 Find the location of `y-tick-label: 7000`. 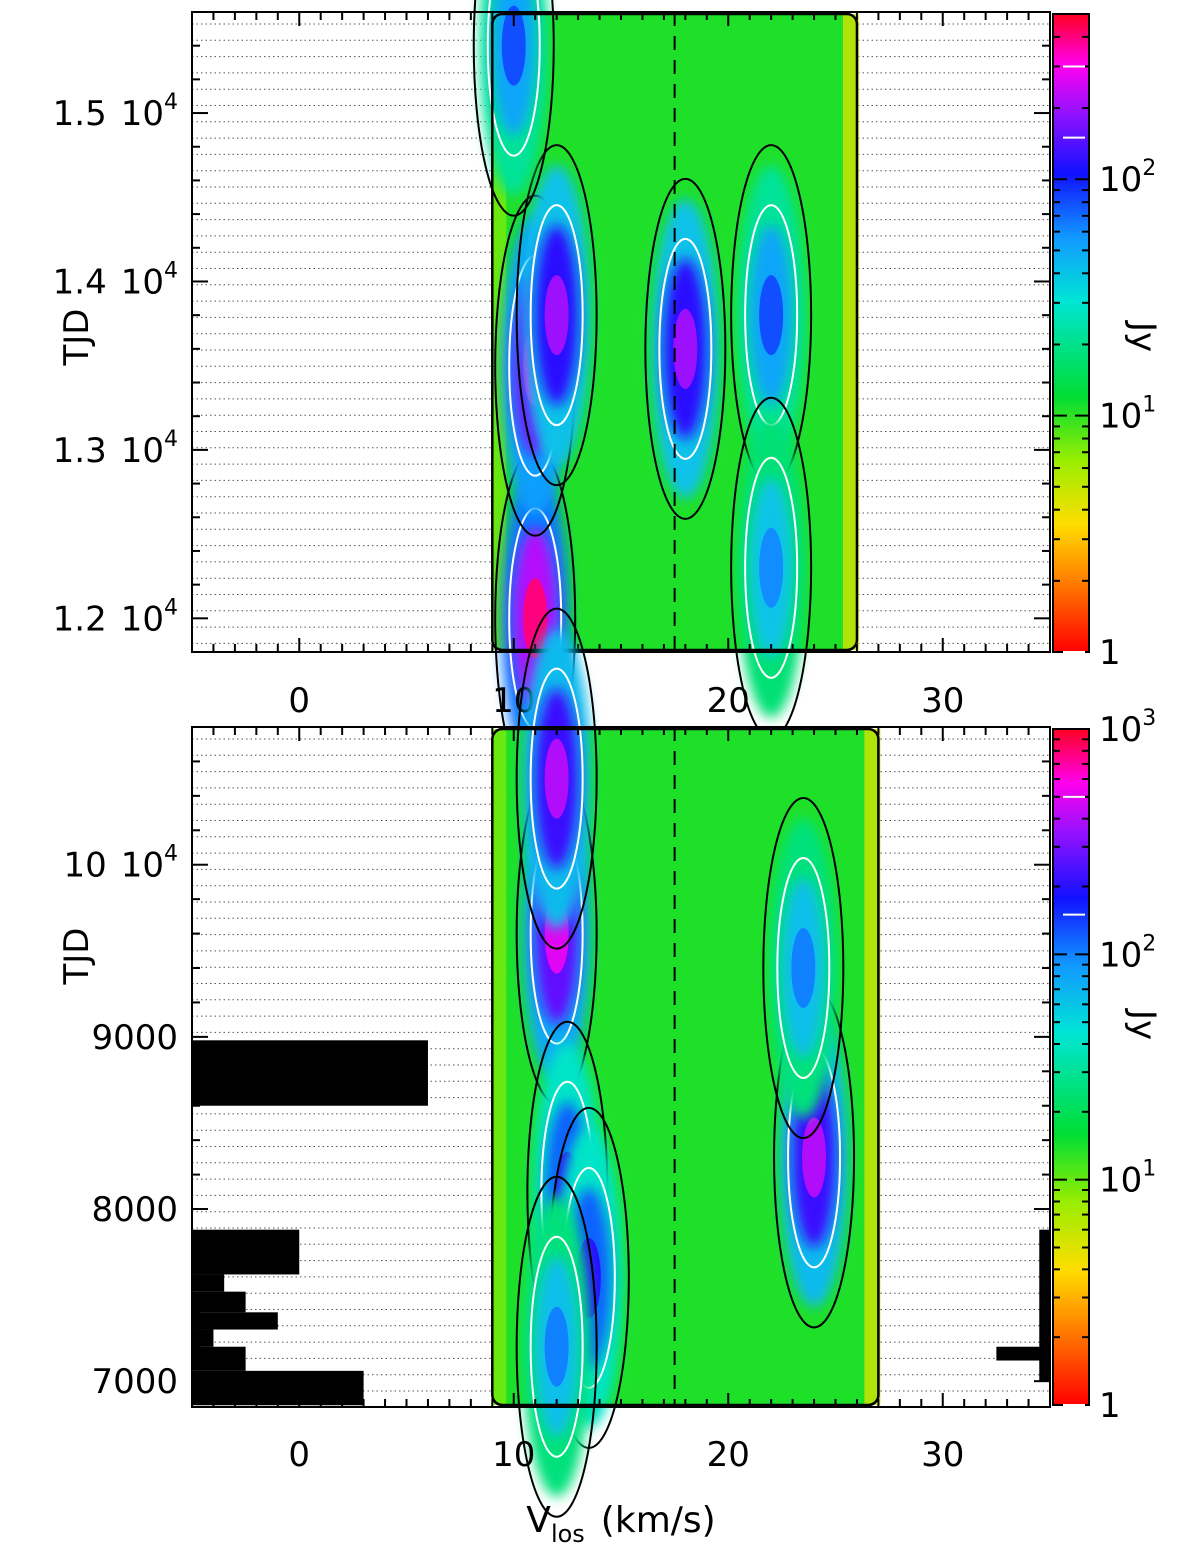

y-tick-label: 7000 is located at coordinates (134, 1382).